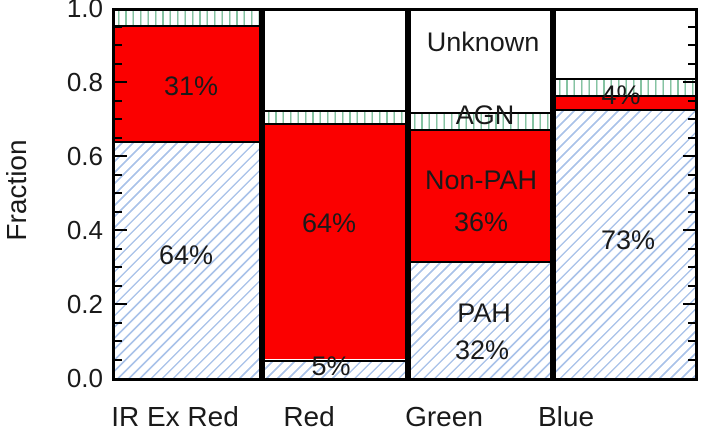 The height and width of the screenshot is (436, 702). I want to click on segment-unknown-green, so click(480, 60).